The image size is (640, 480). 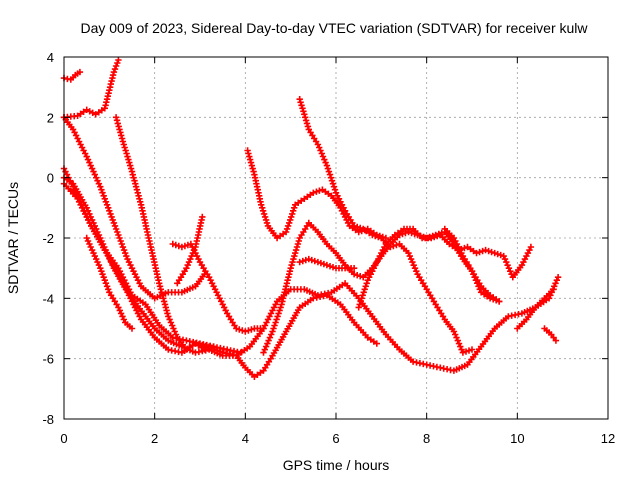 What do you see at coordinates (336, 465) in the screenshot?
I see `x-axis-label: GPS time / hours` at bounding box center [336, 465].